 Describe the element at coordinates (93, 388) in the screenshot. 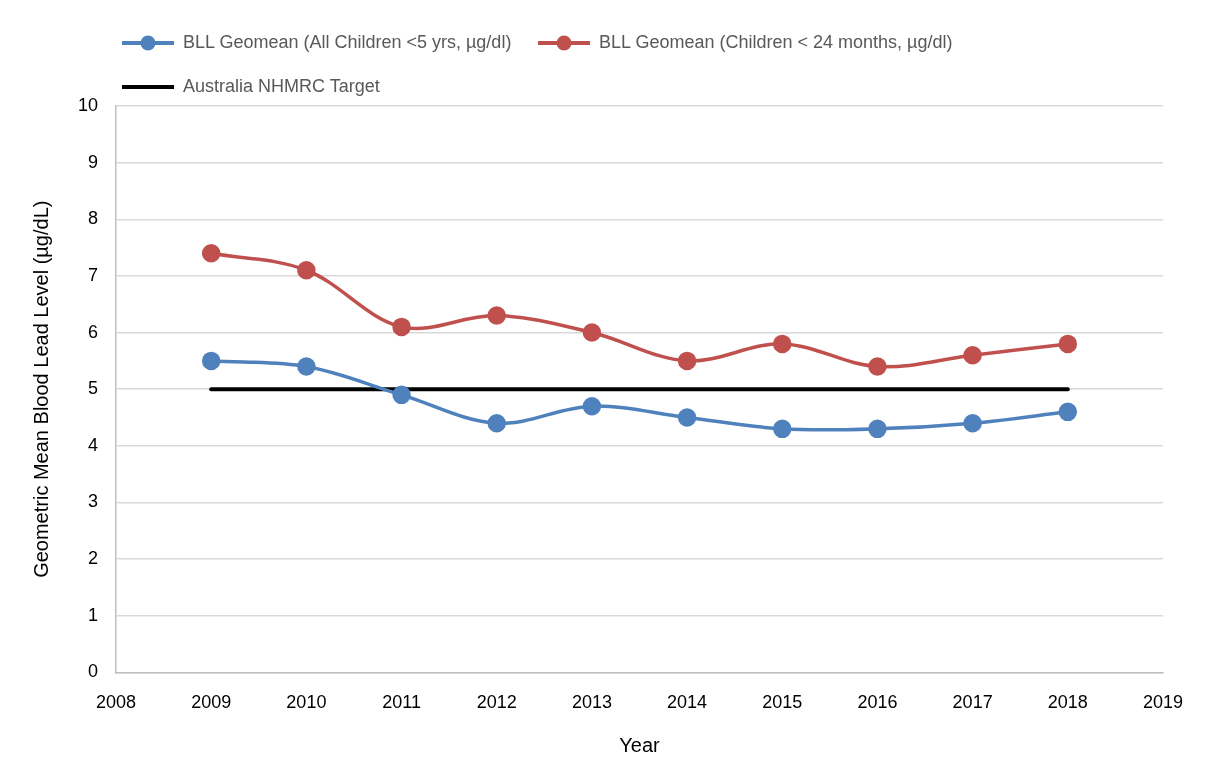

I see `y-tick-label: 5` at that location.